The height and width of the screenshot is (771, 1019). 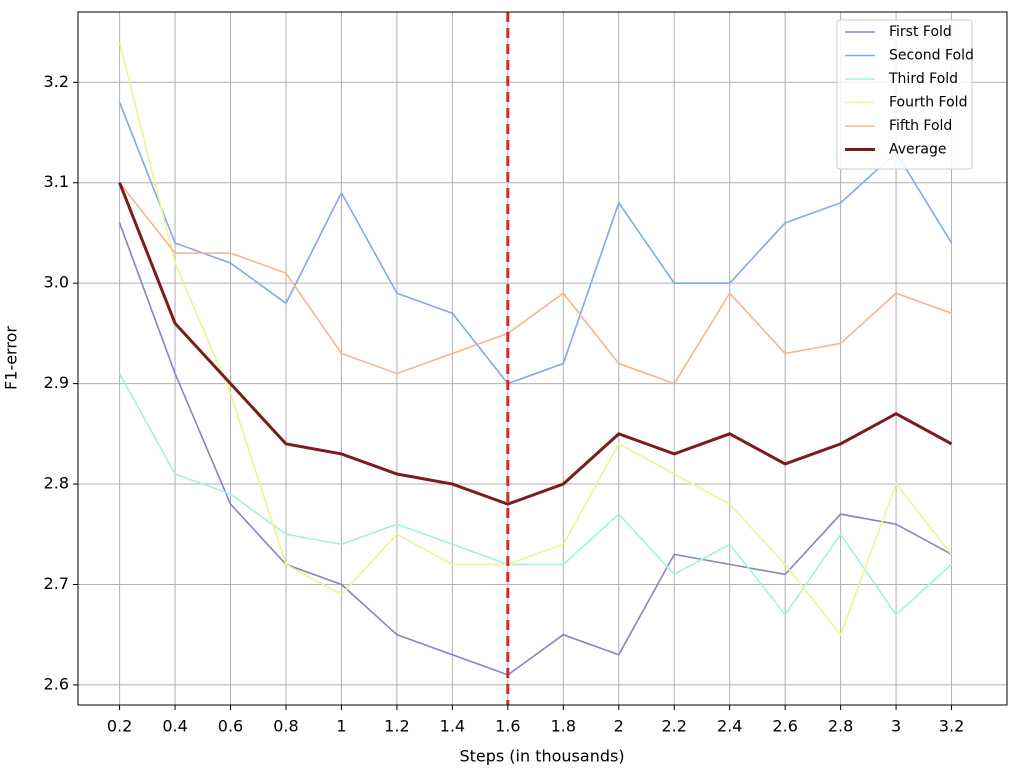 What do you see at coordinates (56, 483) in the screenshot?
I see `y-tick-label: 2.8` at bounding box center [56, 483].